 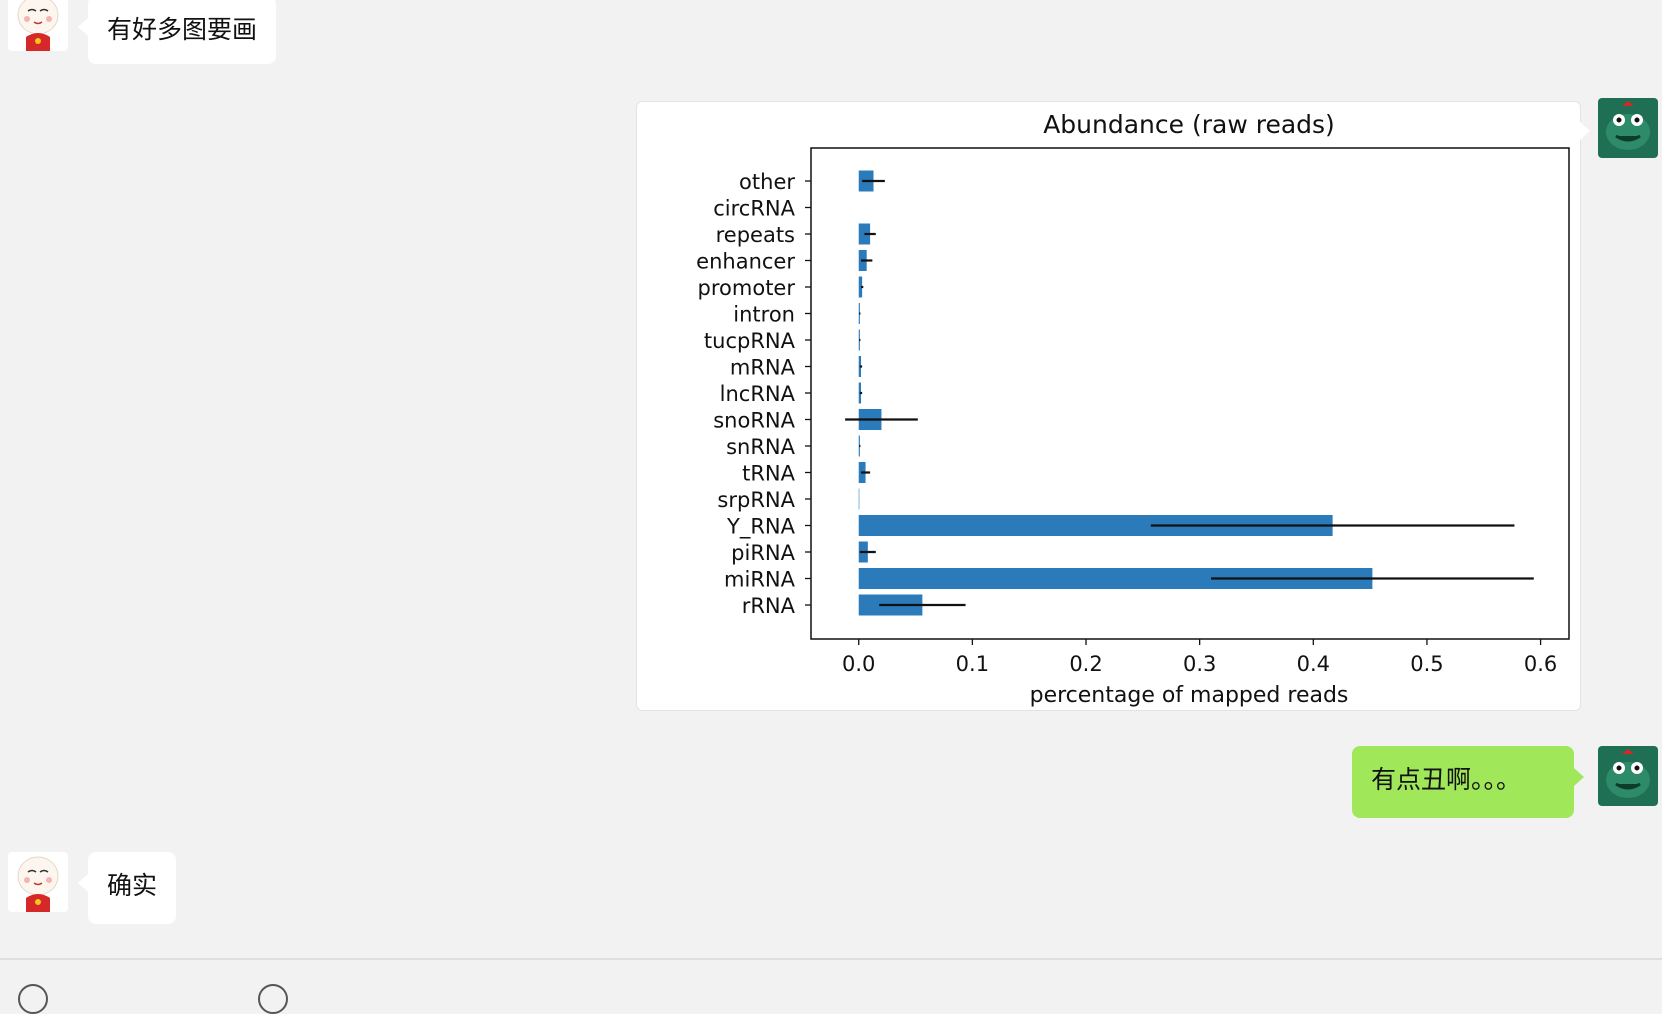 I want to click on emoji-icon, so click(x=33, y=999).